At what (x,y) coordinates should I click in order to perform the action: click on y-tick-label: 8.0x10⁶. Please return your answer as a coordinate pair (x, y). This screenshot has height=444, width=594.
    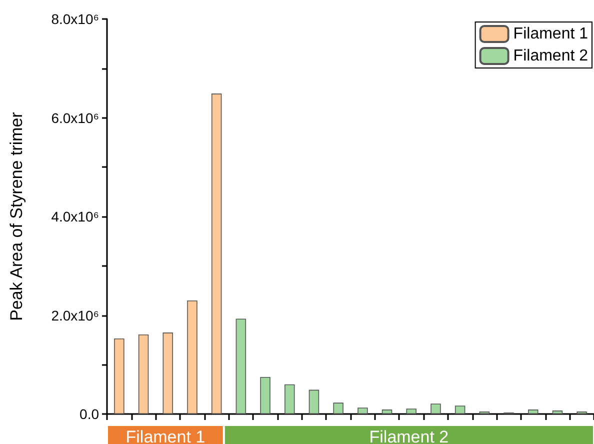
    Looking at the image, I should click on (75, 19).